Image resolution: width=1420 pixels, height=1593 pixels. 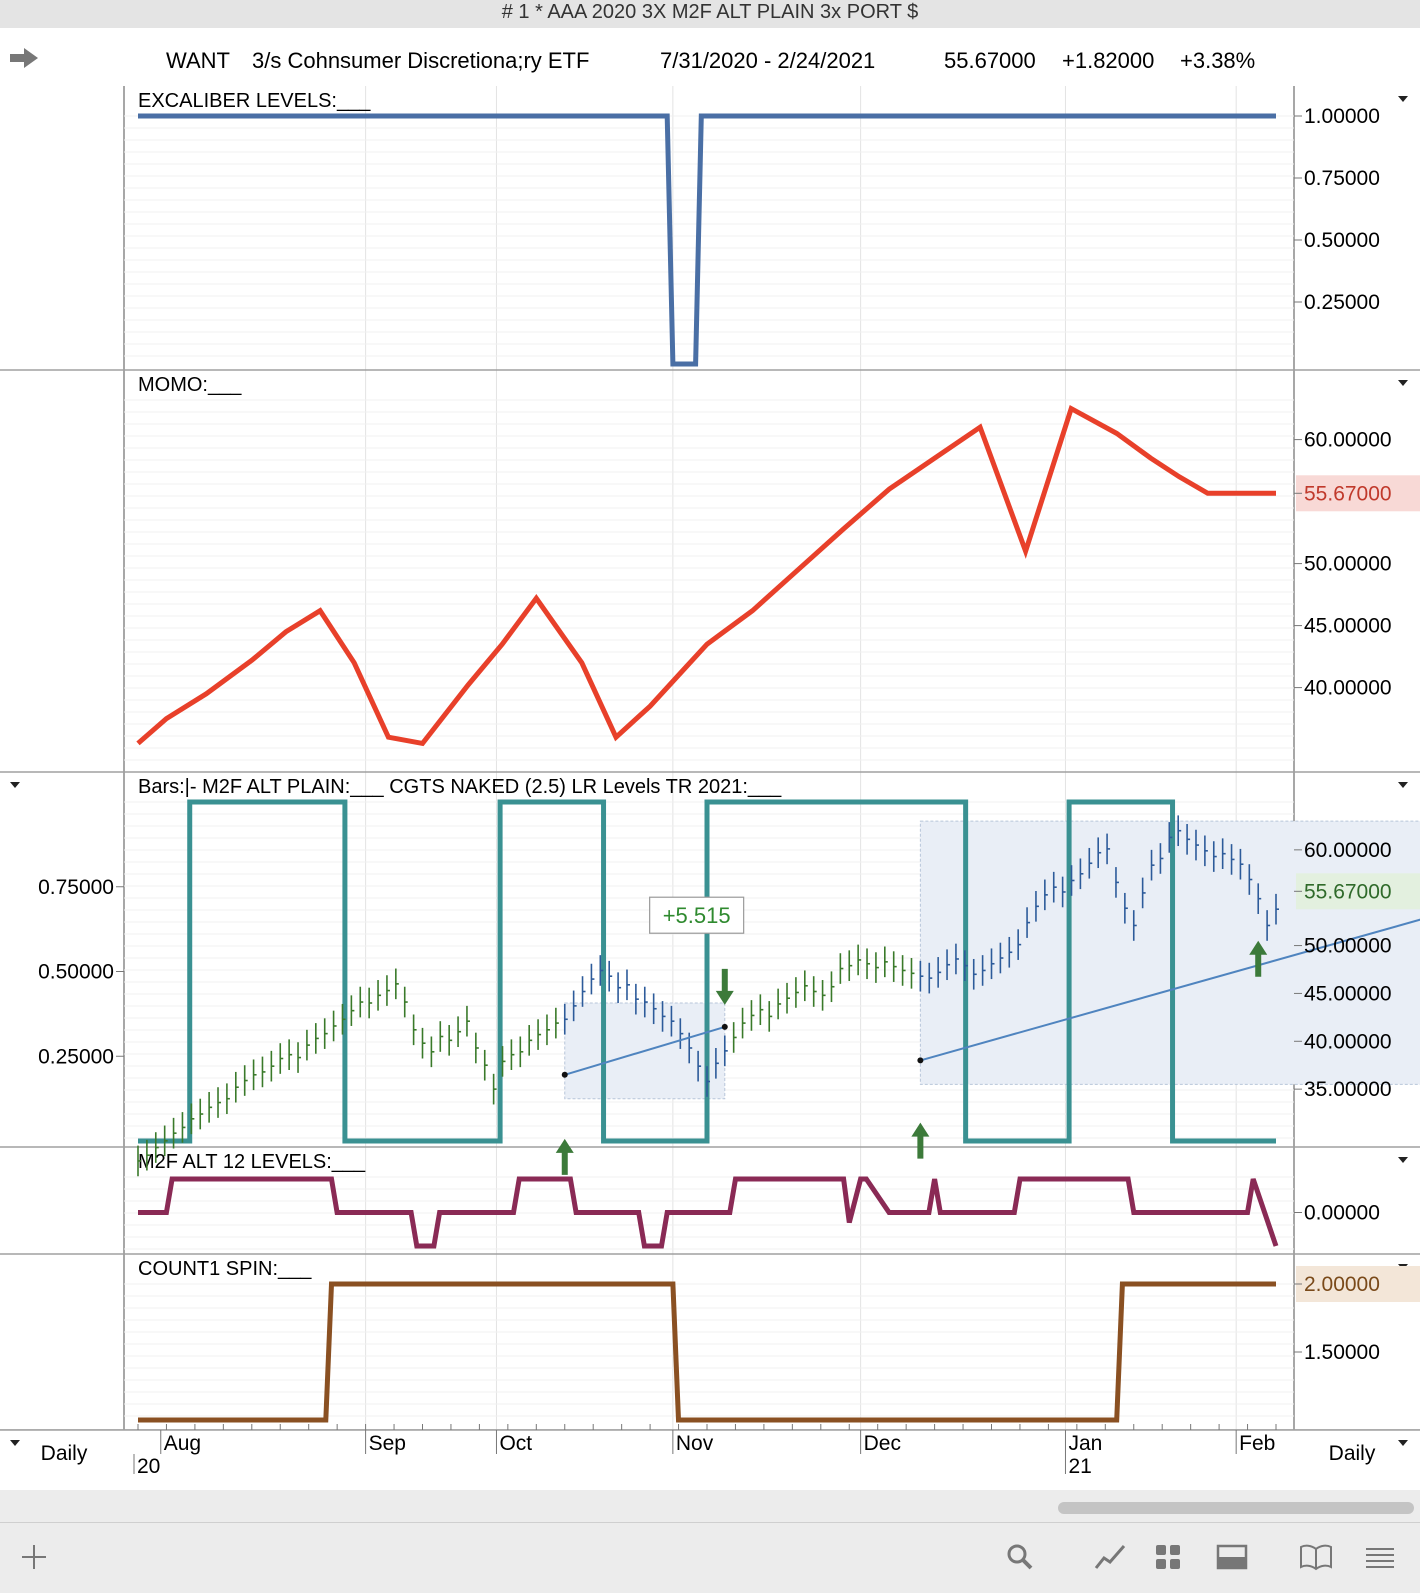 I want to click on quote-symbol: WANT, so click(x=198, y=60).